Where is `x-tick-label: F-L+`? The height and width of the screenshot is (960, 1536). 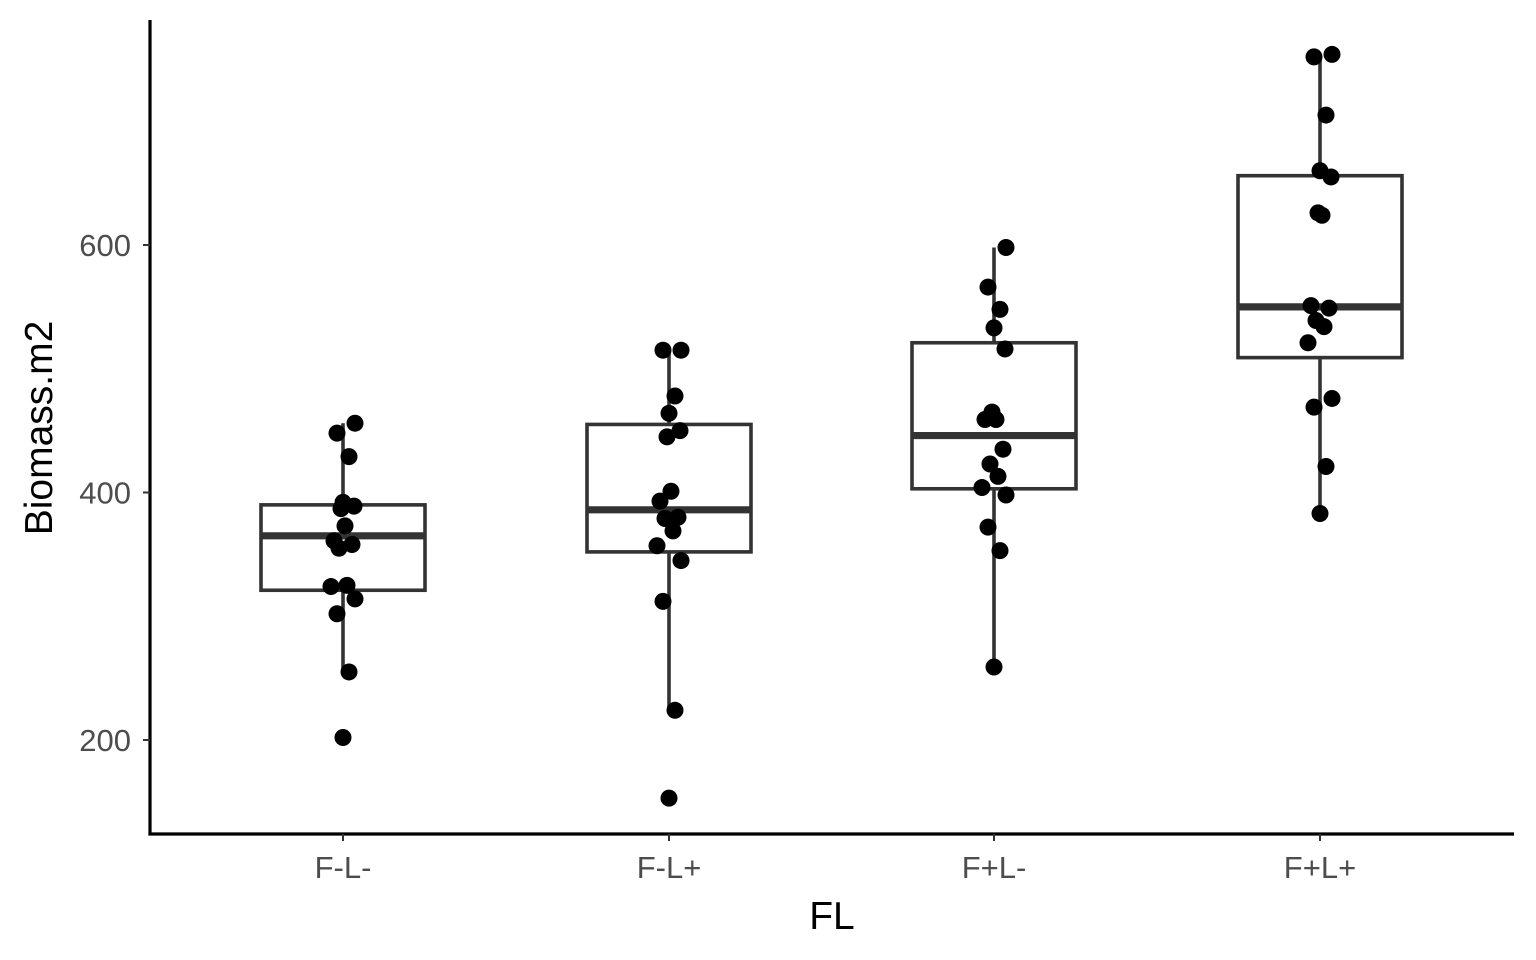 x-tick-label: F-L+ is located at coordinates (669, 867).